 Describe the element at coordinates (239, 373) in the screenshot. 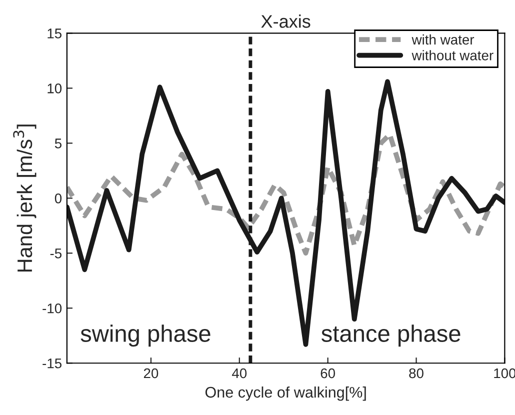

I see `x-tick-label: 40` at that location.